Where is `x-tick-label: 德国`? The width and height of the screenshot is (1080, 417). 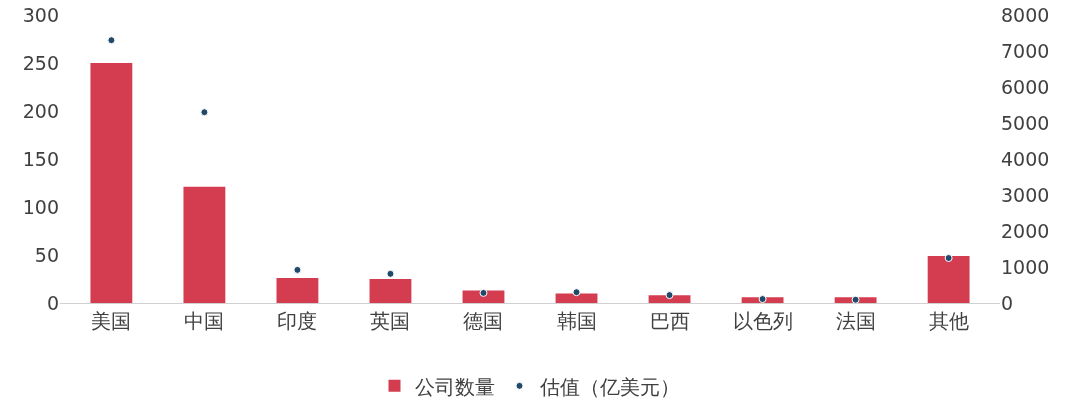 x-tick-label: 德国 is located at coordinates (483, 321).